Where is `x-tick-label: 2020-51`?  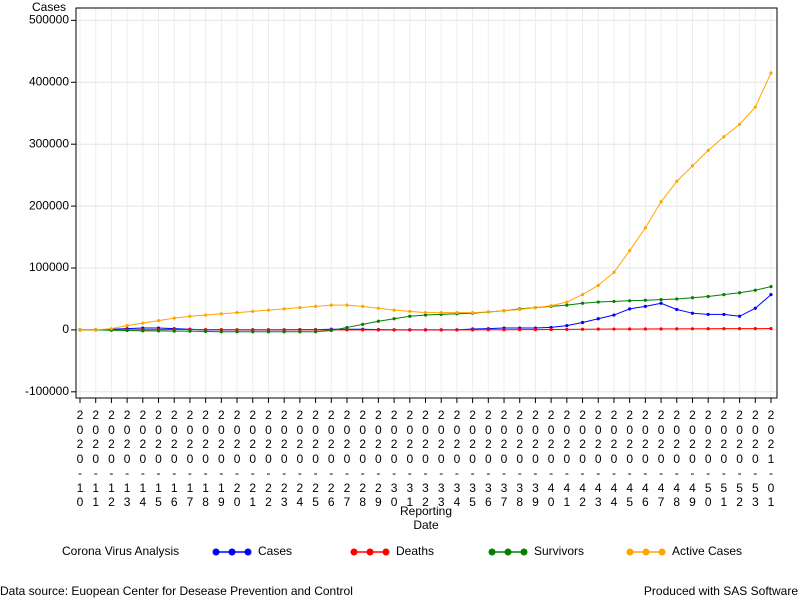
x-tick-label: 2020-51 is located at coordinates (724, 458).